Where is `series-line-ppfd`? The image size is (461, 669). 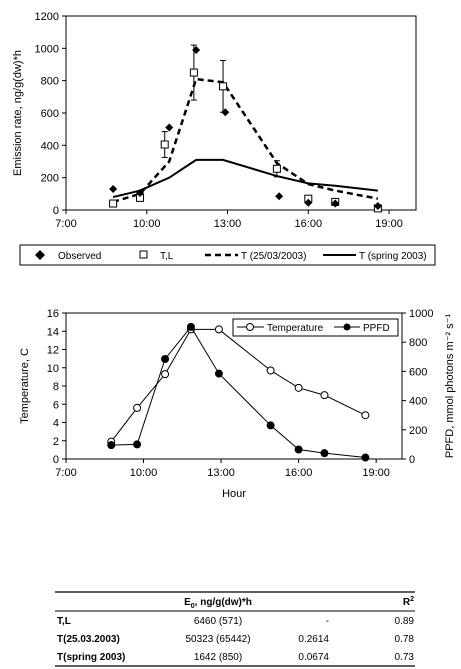 series-line-ppfd is located at coordinates (238, 392).